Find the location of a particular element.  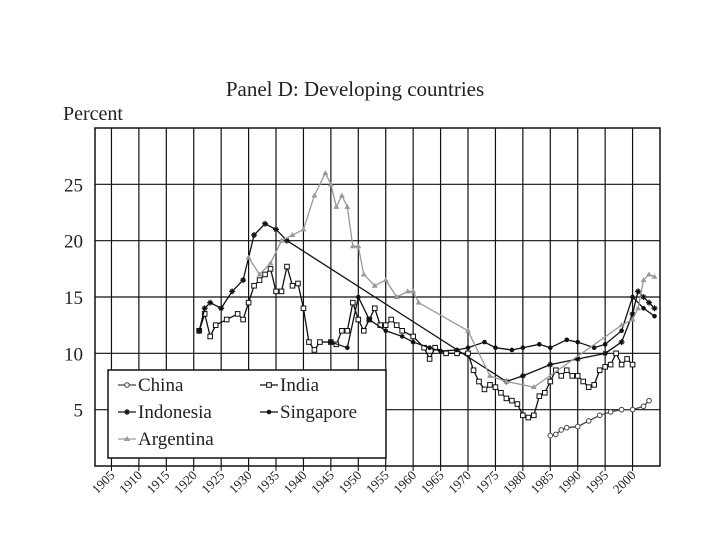

y-tick-label: 20 is located at coordinates (73, 242).